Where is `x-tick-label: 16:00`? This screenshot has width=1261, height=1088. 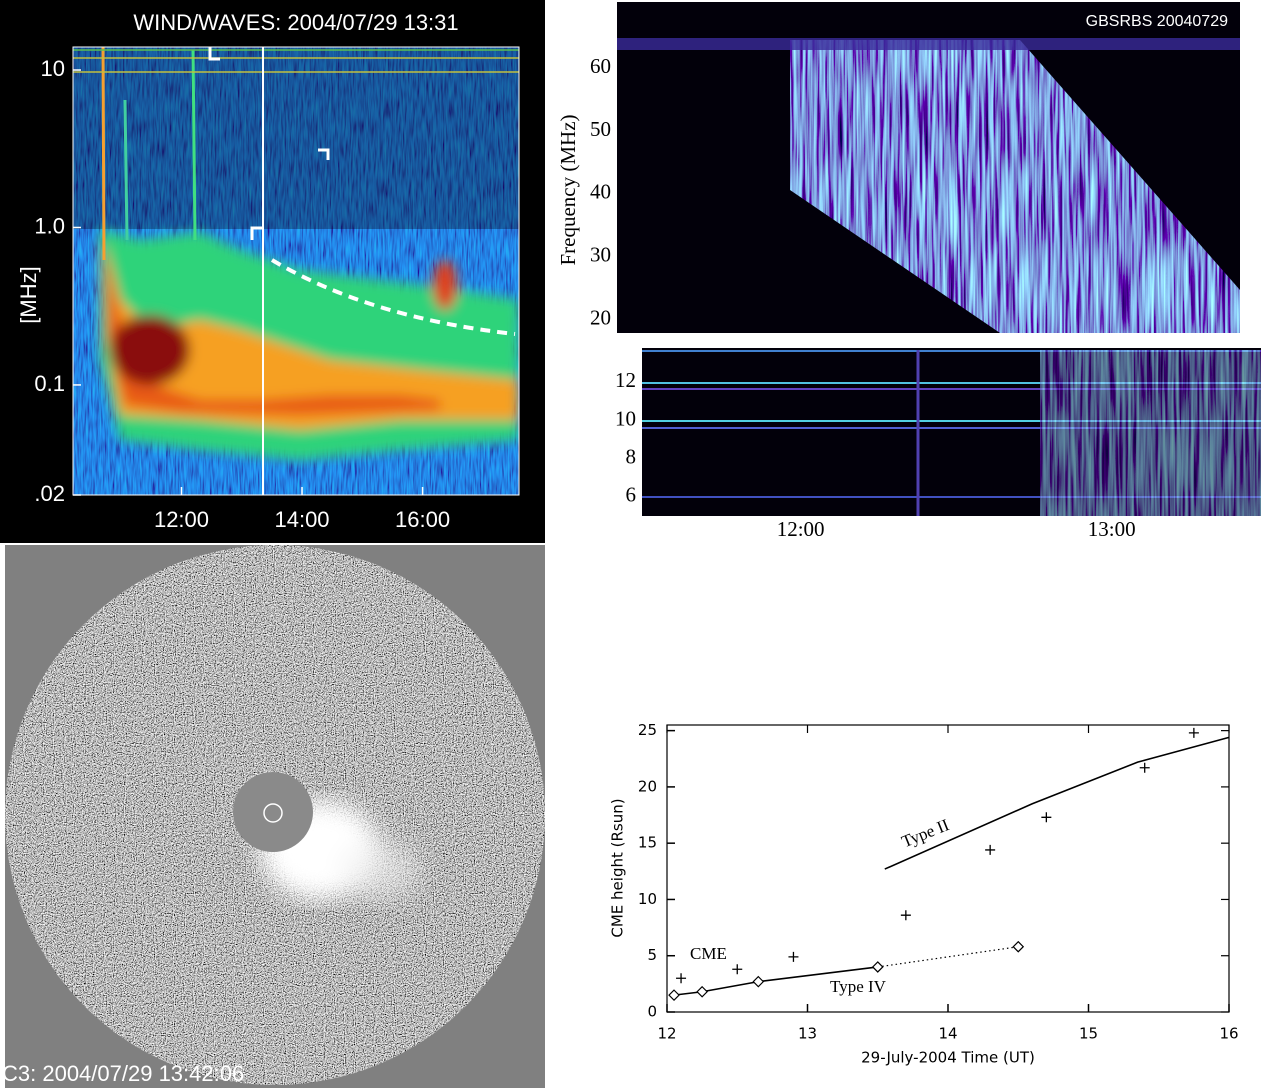
x-tick-label: 16:00 is located at coordinates (422, 519).